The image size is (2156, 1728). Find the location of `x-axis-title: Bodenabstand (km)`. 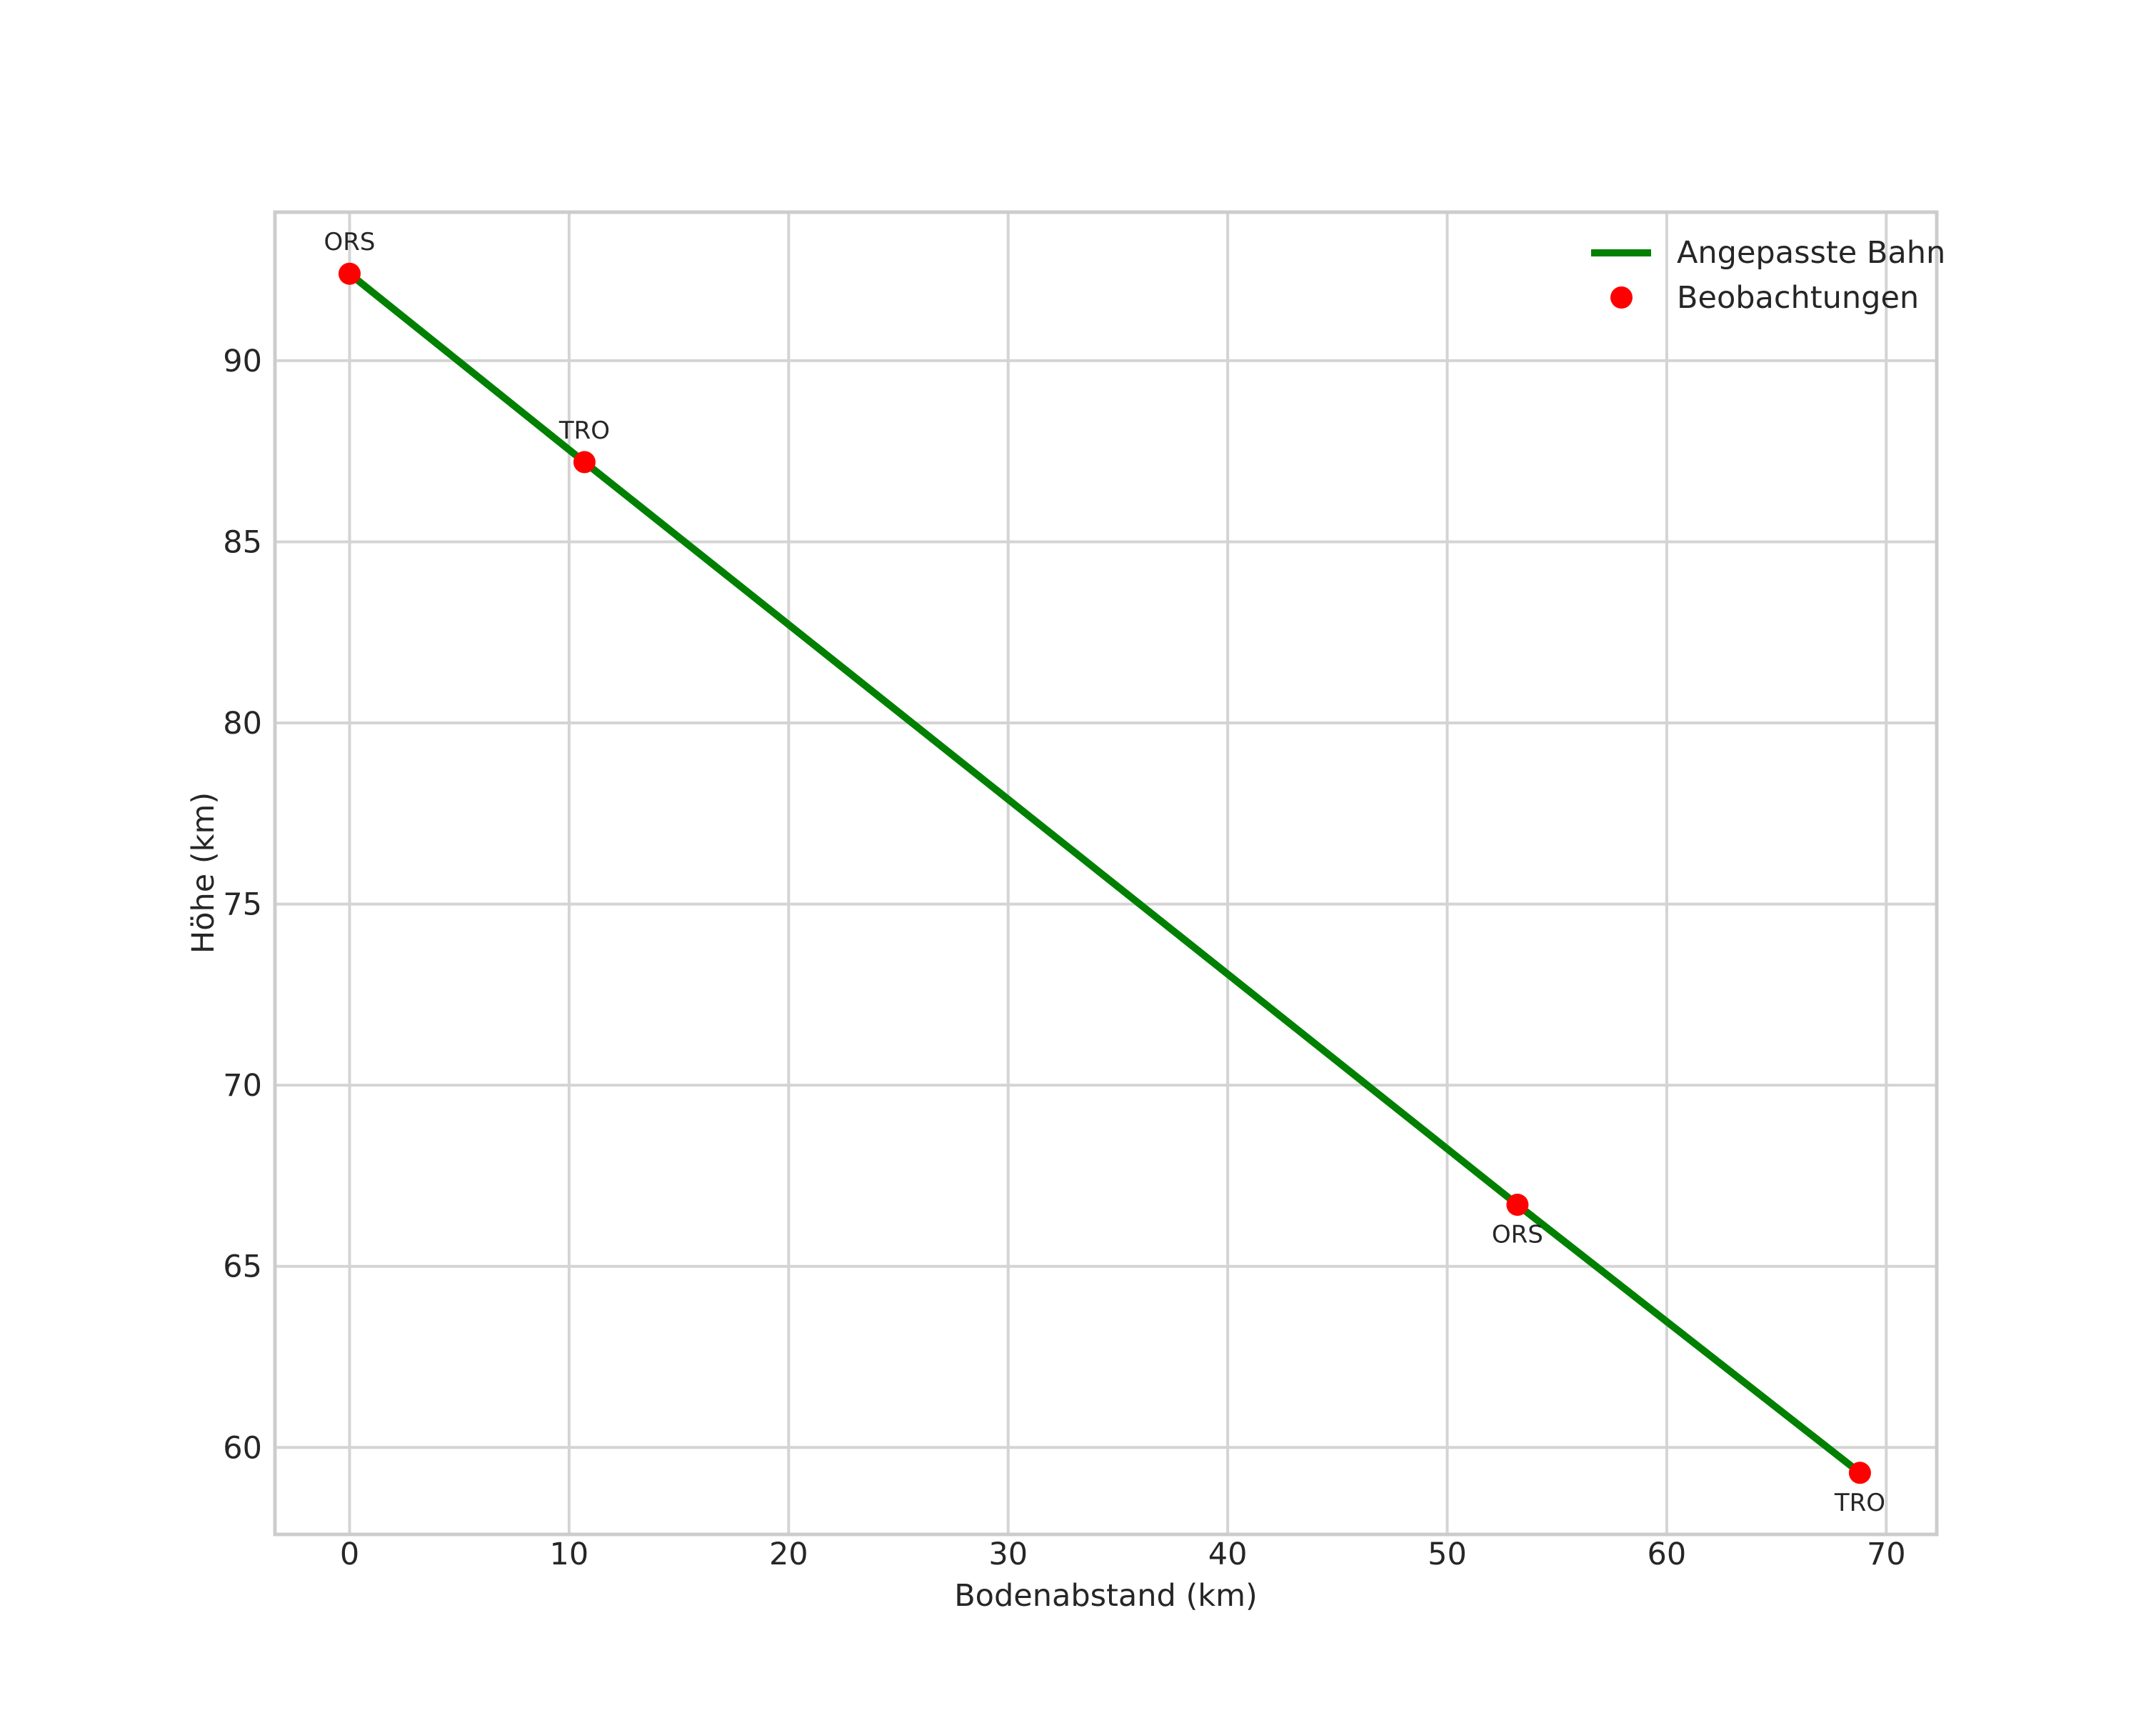

x-axis-title: Bodenabstand (km) is located at coordinates (1106, 1596).